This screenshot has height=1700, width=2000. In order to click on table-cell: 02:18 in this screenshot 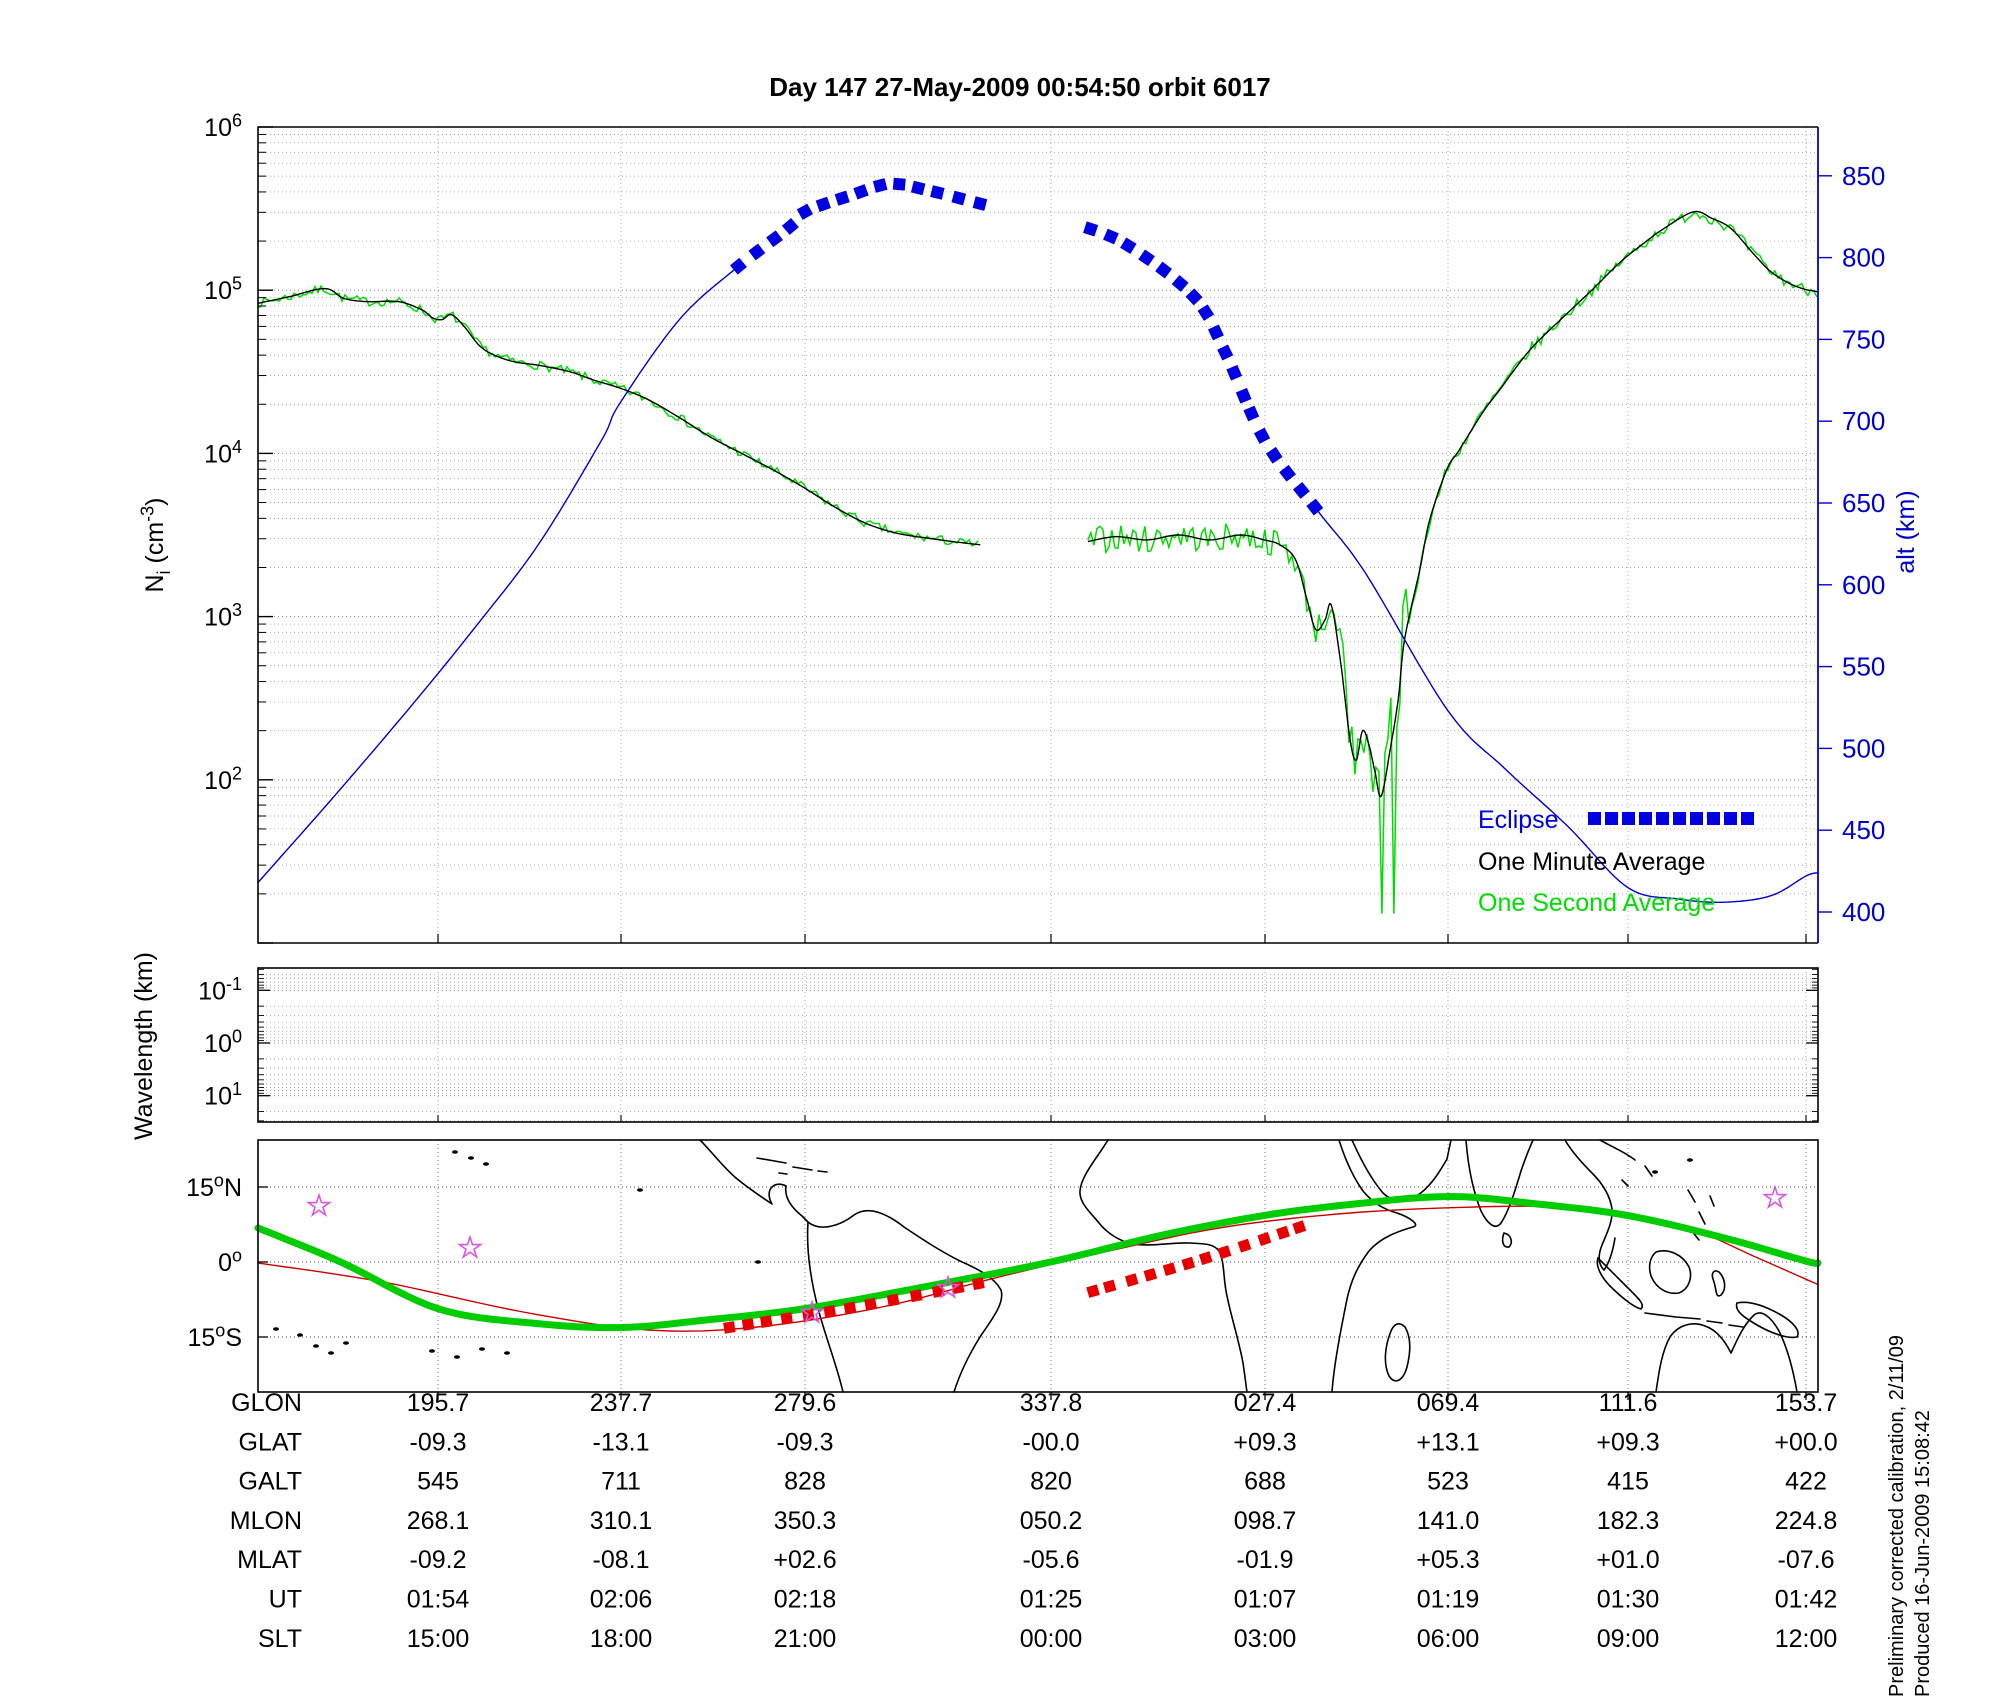, I will do `click(805, 1600)`.